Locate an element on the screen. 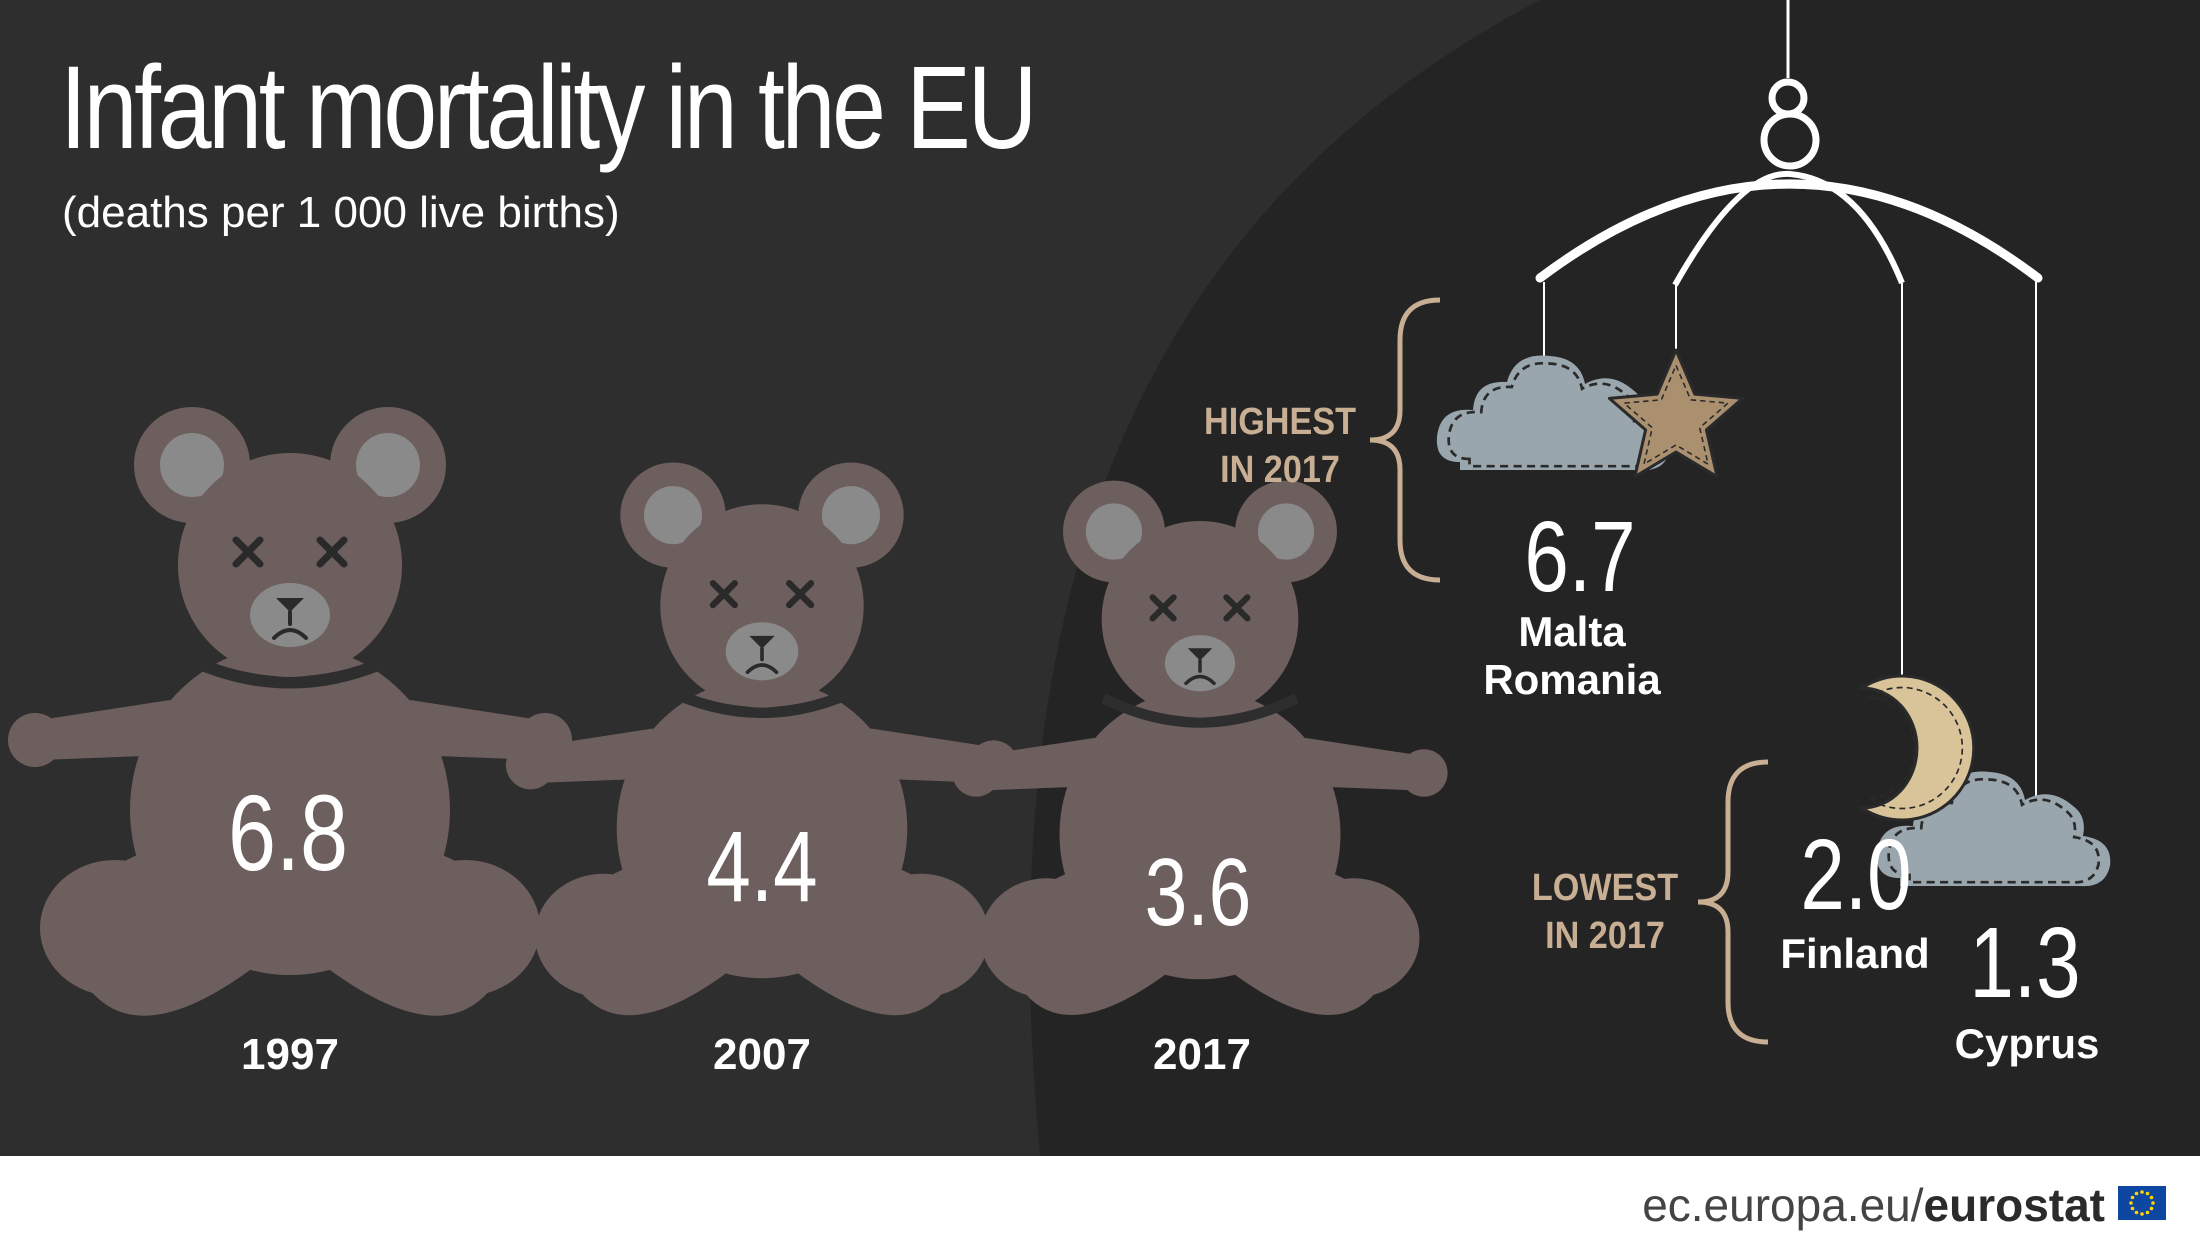 This screenshot has height=1256, width=2200. footer-brand: eurostat is located at coordinates (2014, 1205).